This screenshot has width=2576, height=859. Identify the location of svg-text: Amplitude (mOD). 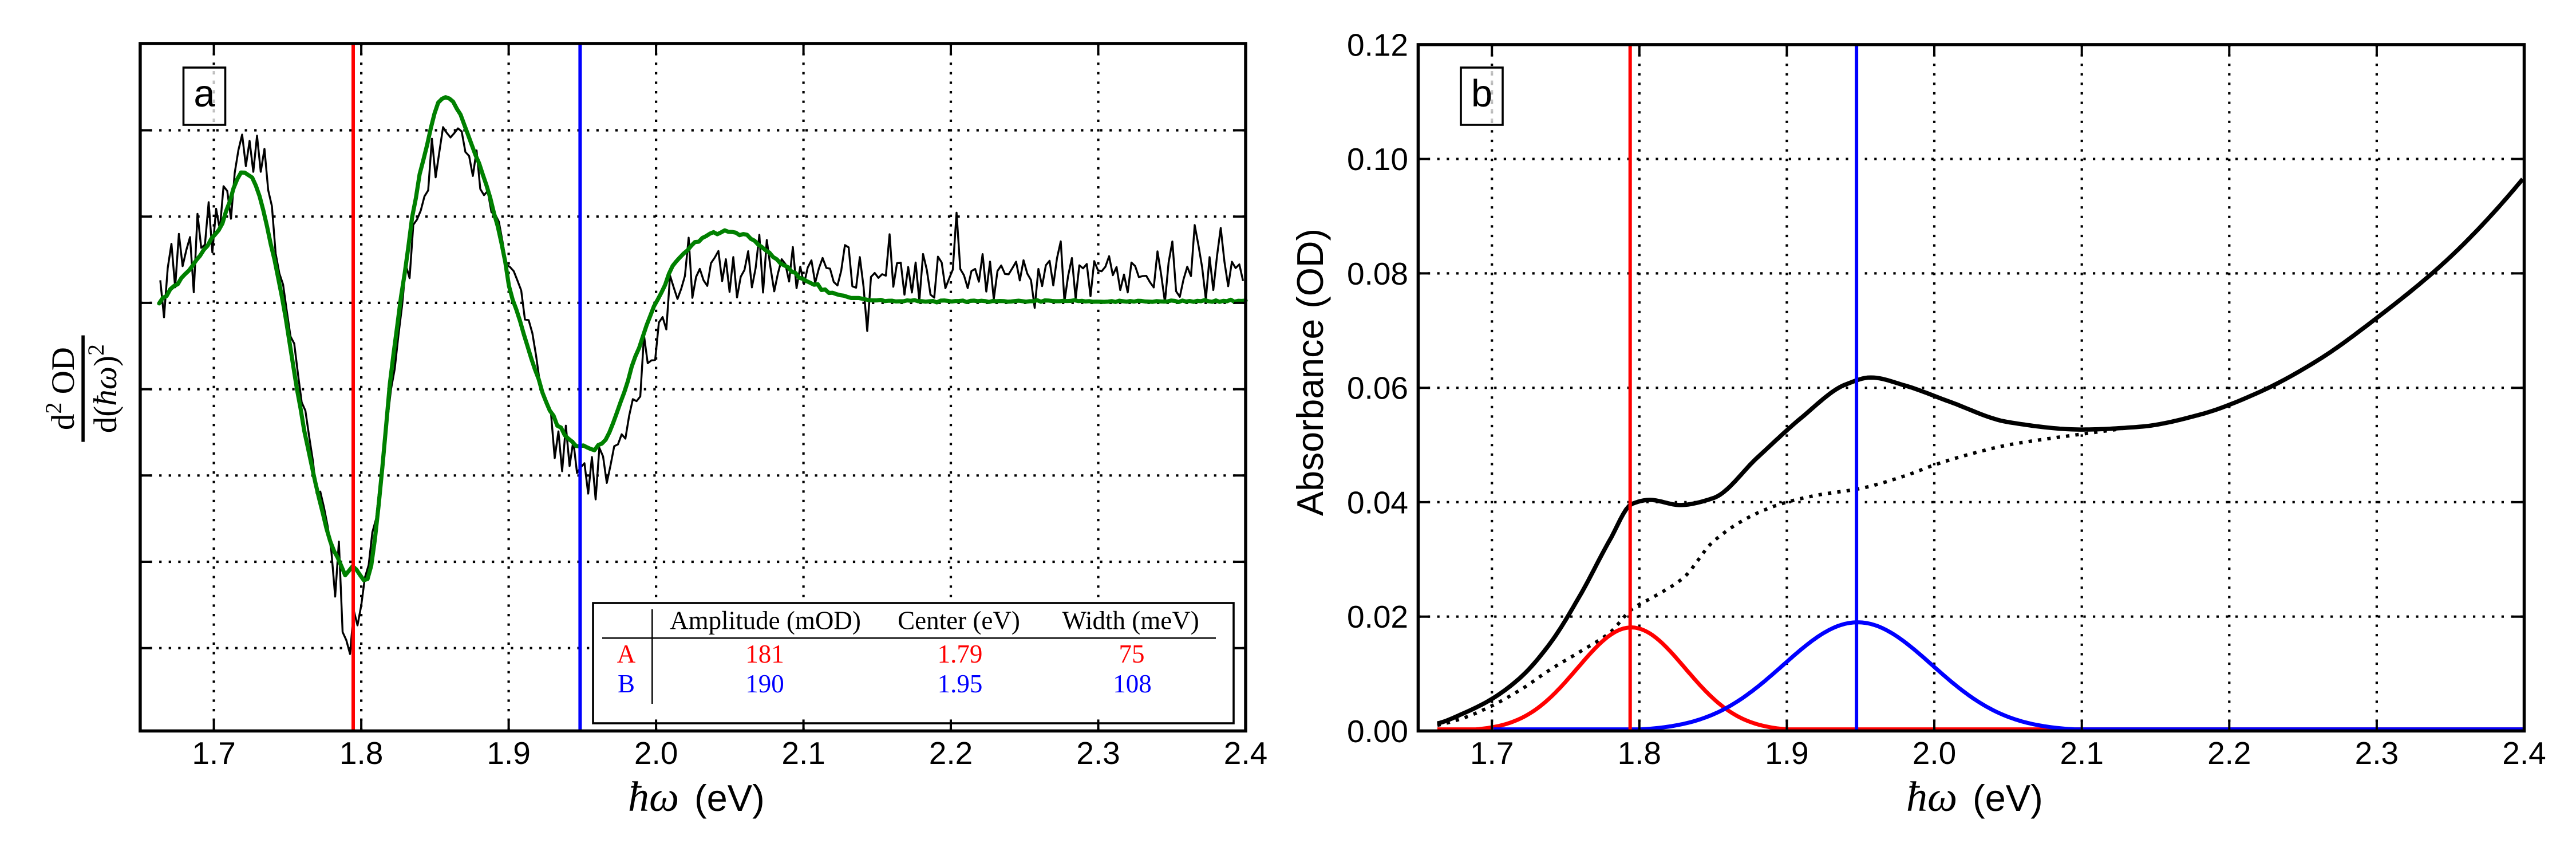
(765, 620).